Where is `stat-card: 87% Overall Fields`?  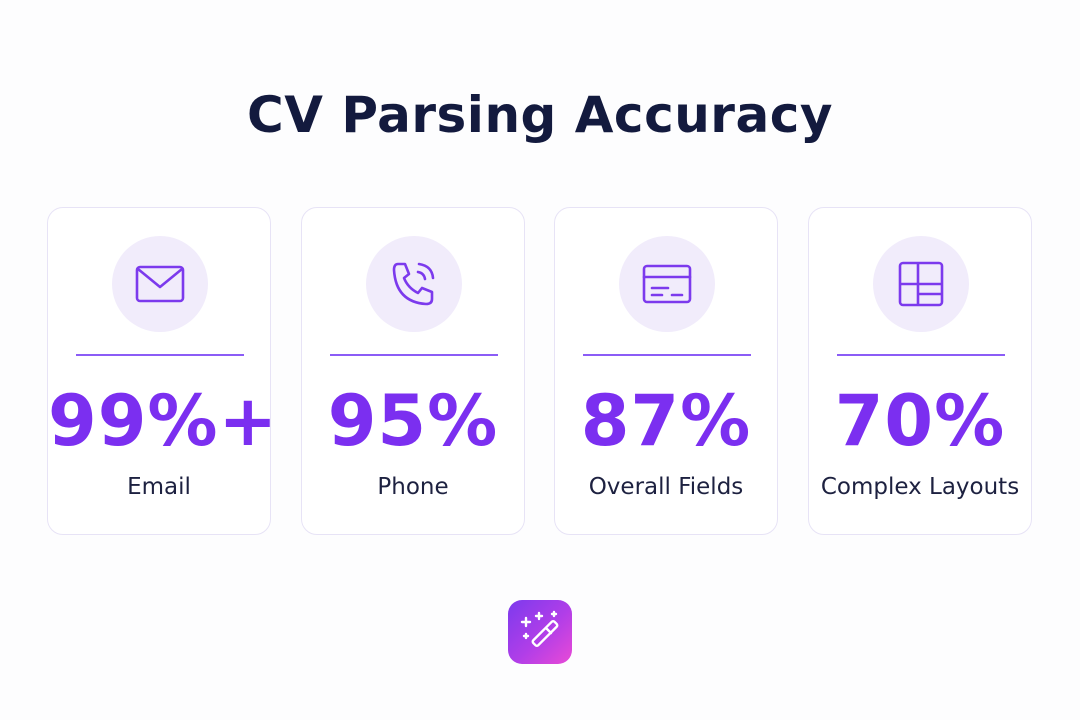 stat-card: 87% Overall Fields is located at coordinates (666, 371).